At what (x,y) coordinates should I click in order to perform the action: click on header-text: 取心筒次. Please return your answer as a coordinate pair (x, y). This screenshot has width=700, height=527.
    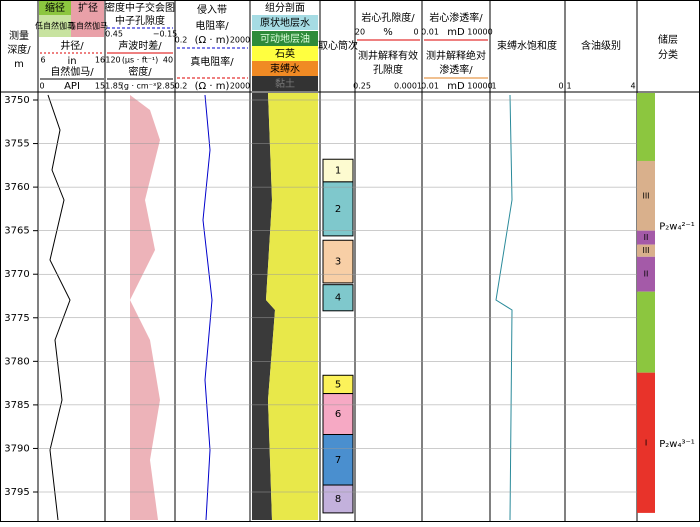
    Looking at the image, I should click on (338, 45).